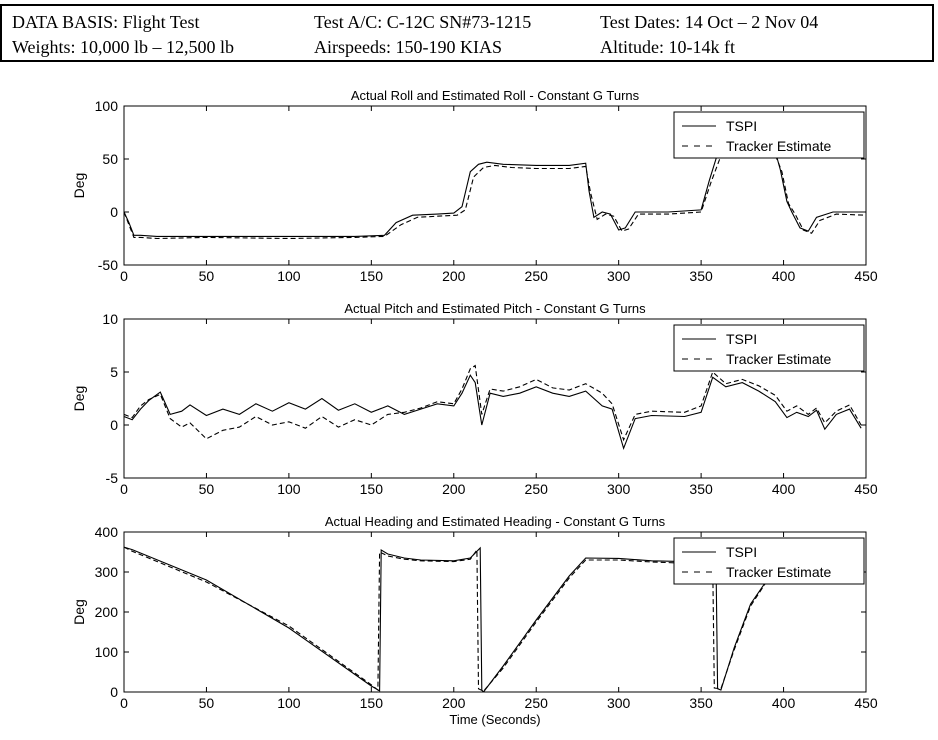 The image size is (938, 740). I want to click on y-tick-label: 50, so click(110, 159).